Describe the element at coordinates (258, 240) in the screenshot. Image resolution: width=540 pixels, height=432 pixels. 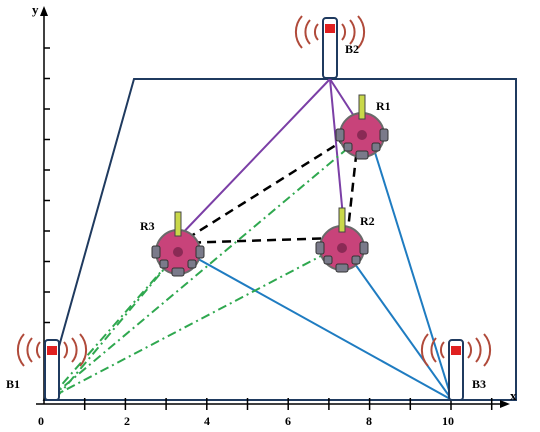
I see `r2-r3-link` at that location.